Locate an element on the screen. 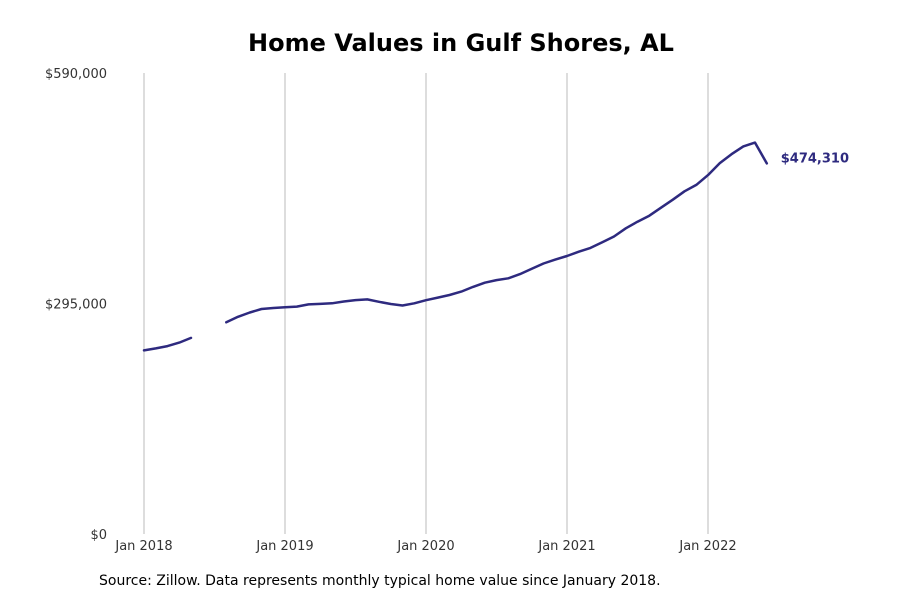  chart-title: Home Values in Gulf Shores, AL is located at coordinates (461, 43).